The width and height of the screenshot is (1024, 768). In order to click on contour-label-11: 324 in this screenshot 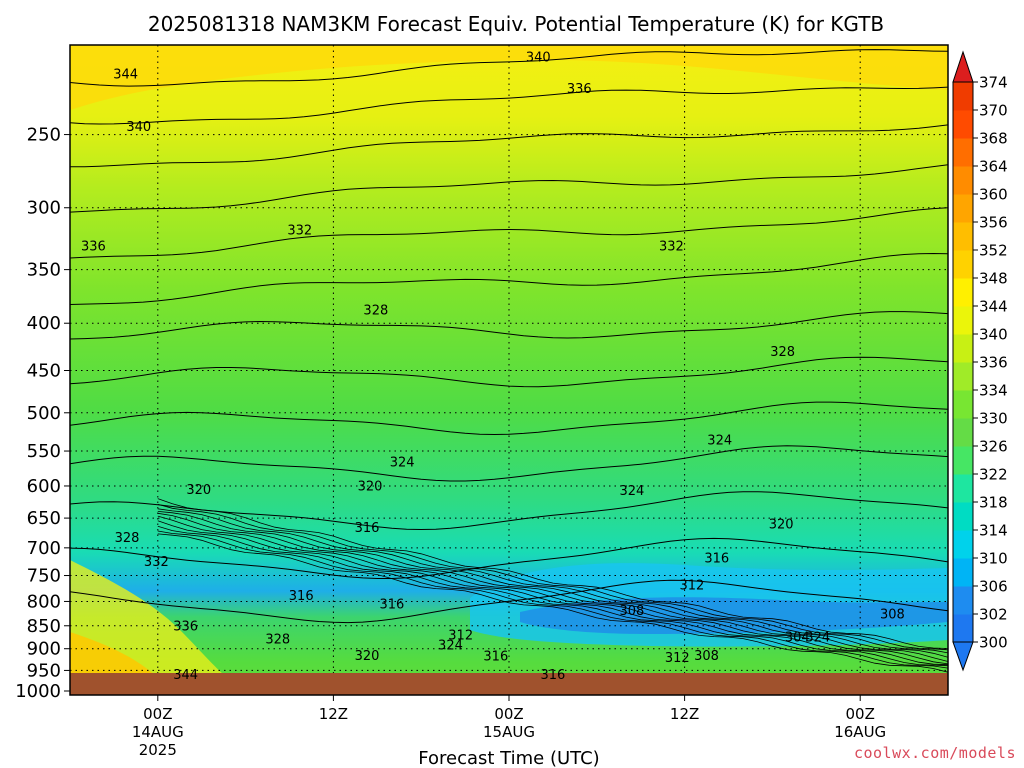, I will do `click(632, 491)`.